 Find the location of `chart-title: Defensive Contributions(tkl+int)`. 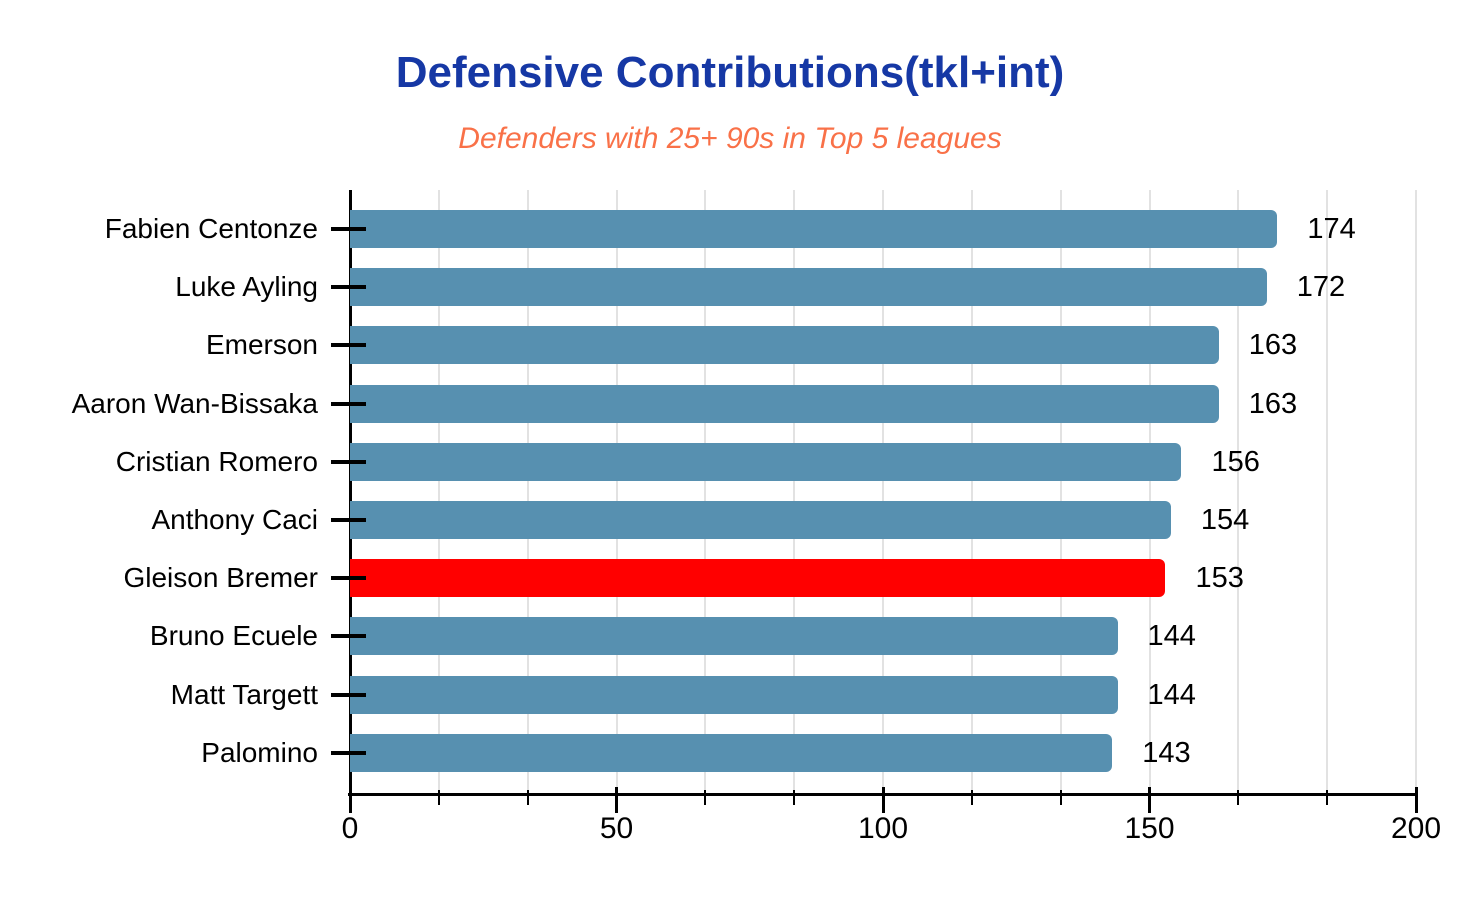

chart-title: Defensive Contributions(tkl+int) is located at coordinates (730, 72).